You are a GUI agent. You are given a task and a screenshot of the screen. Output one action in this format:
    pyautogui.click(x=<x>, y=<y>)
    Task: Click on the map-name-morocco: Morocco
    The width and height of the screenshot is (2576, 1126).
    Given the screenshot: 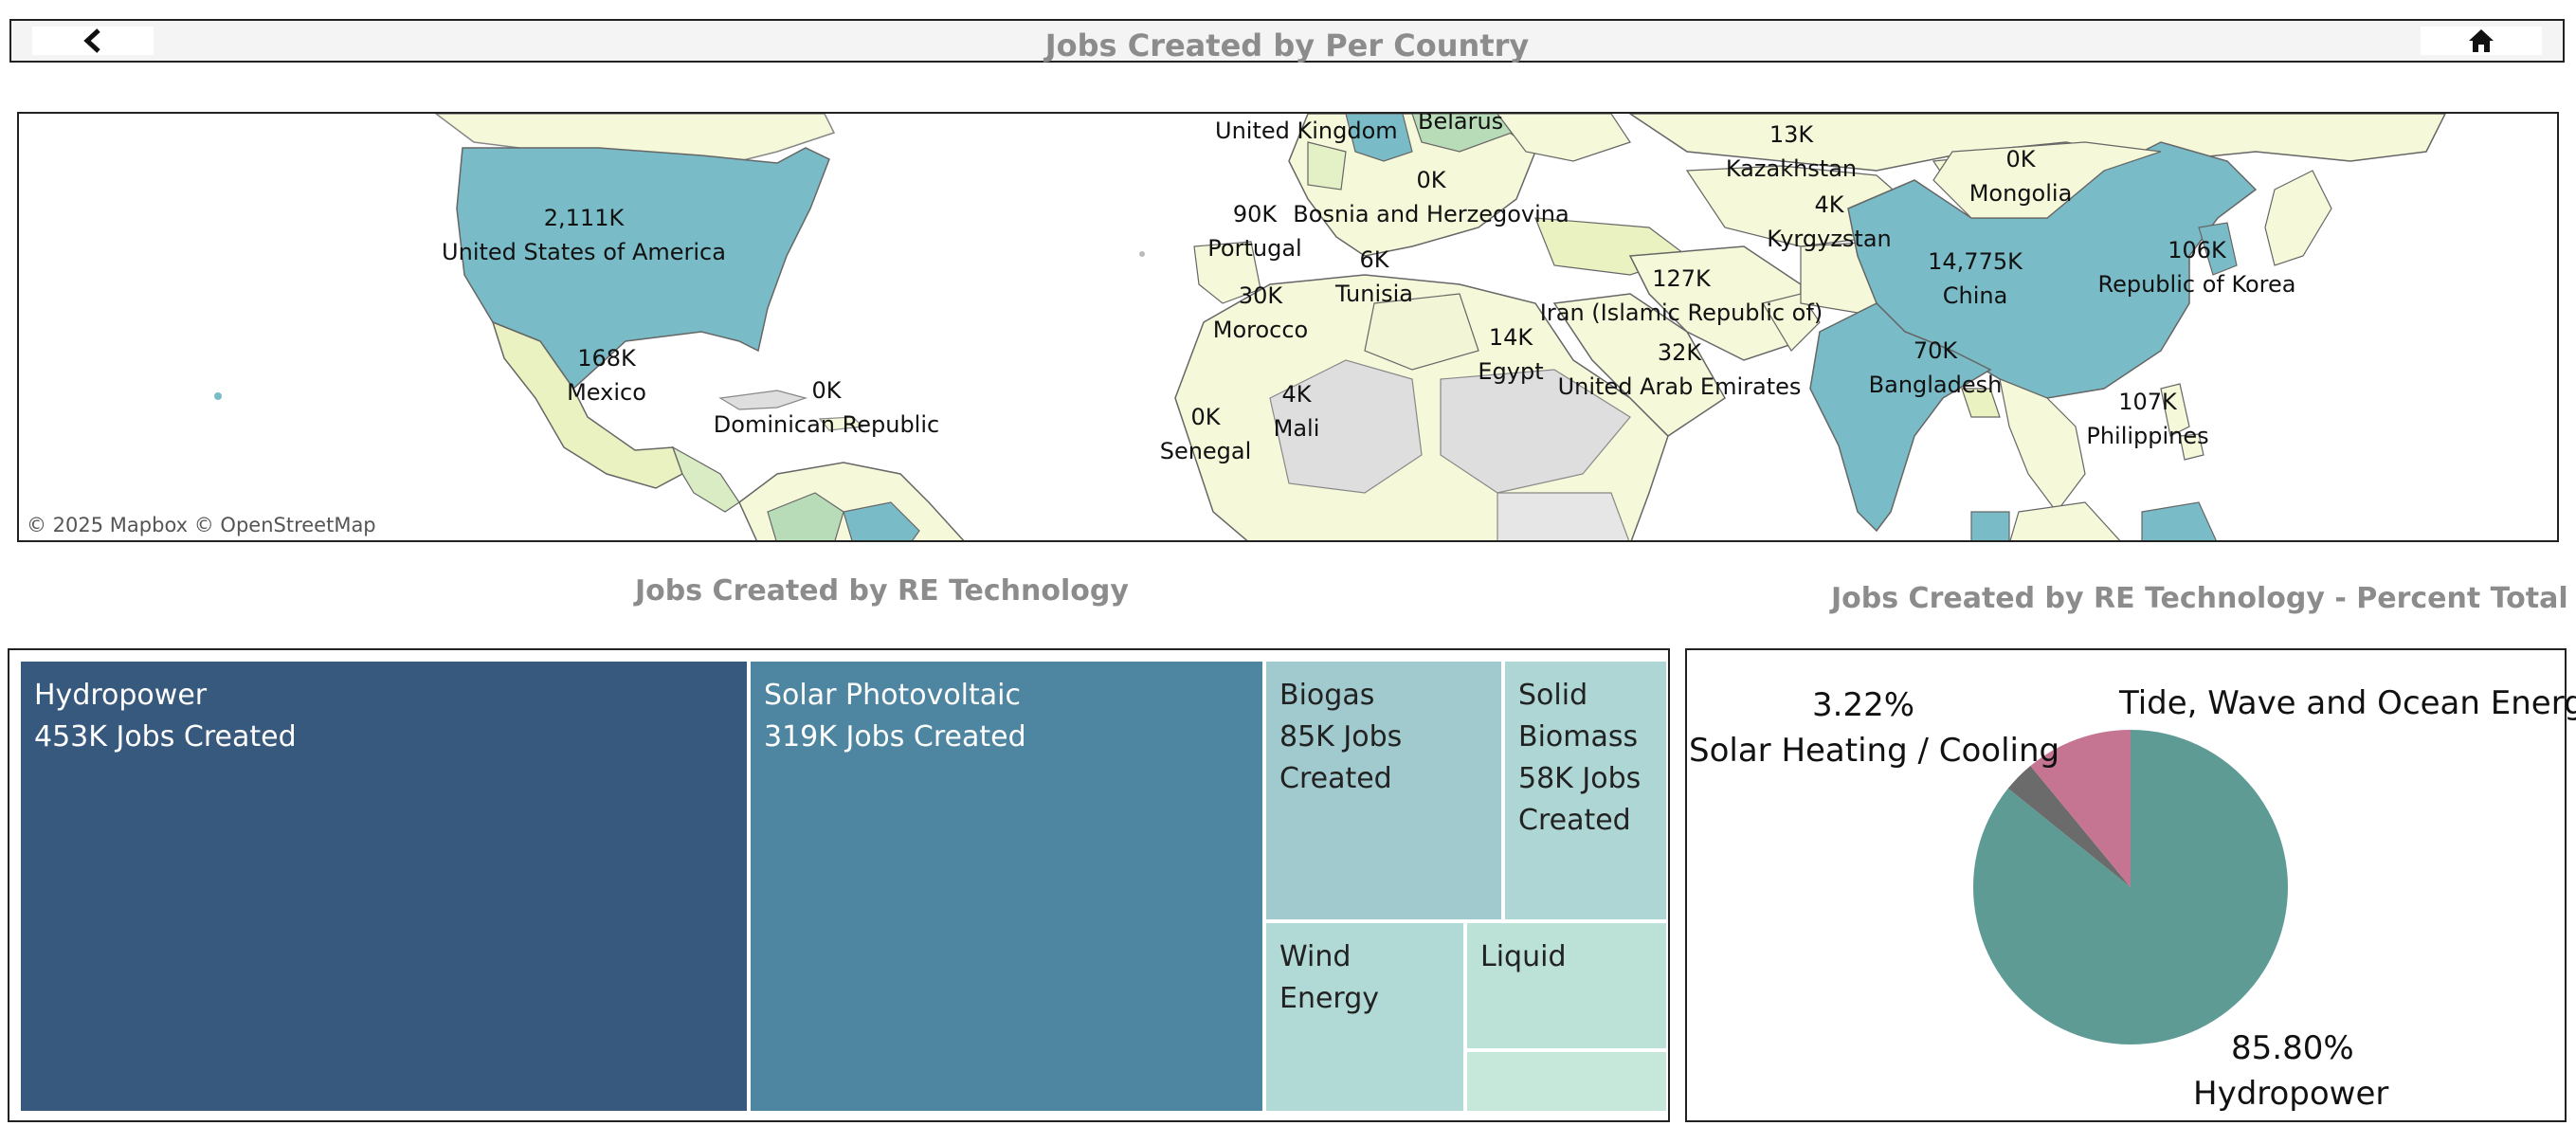 What is the action you would take?
    pyautogui.click(x=1260, y=330)
    